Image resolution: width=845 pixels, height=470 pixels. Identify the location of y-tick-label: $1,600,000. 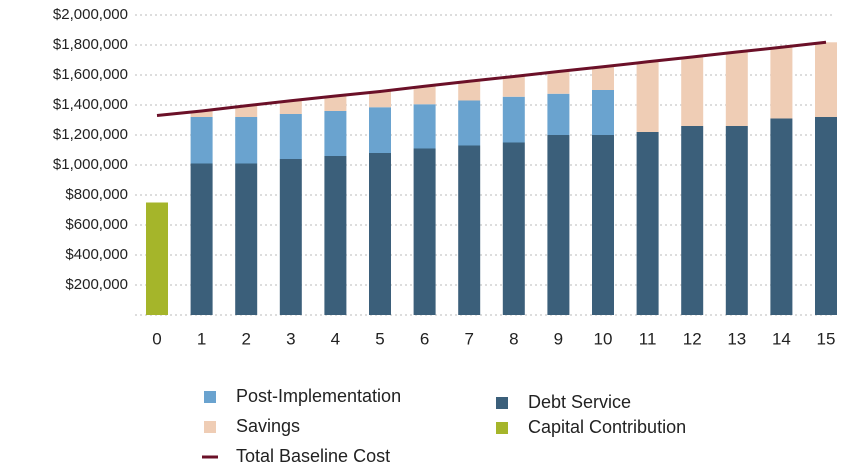
(90, 74).